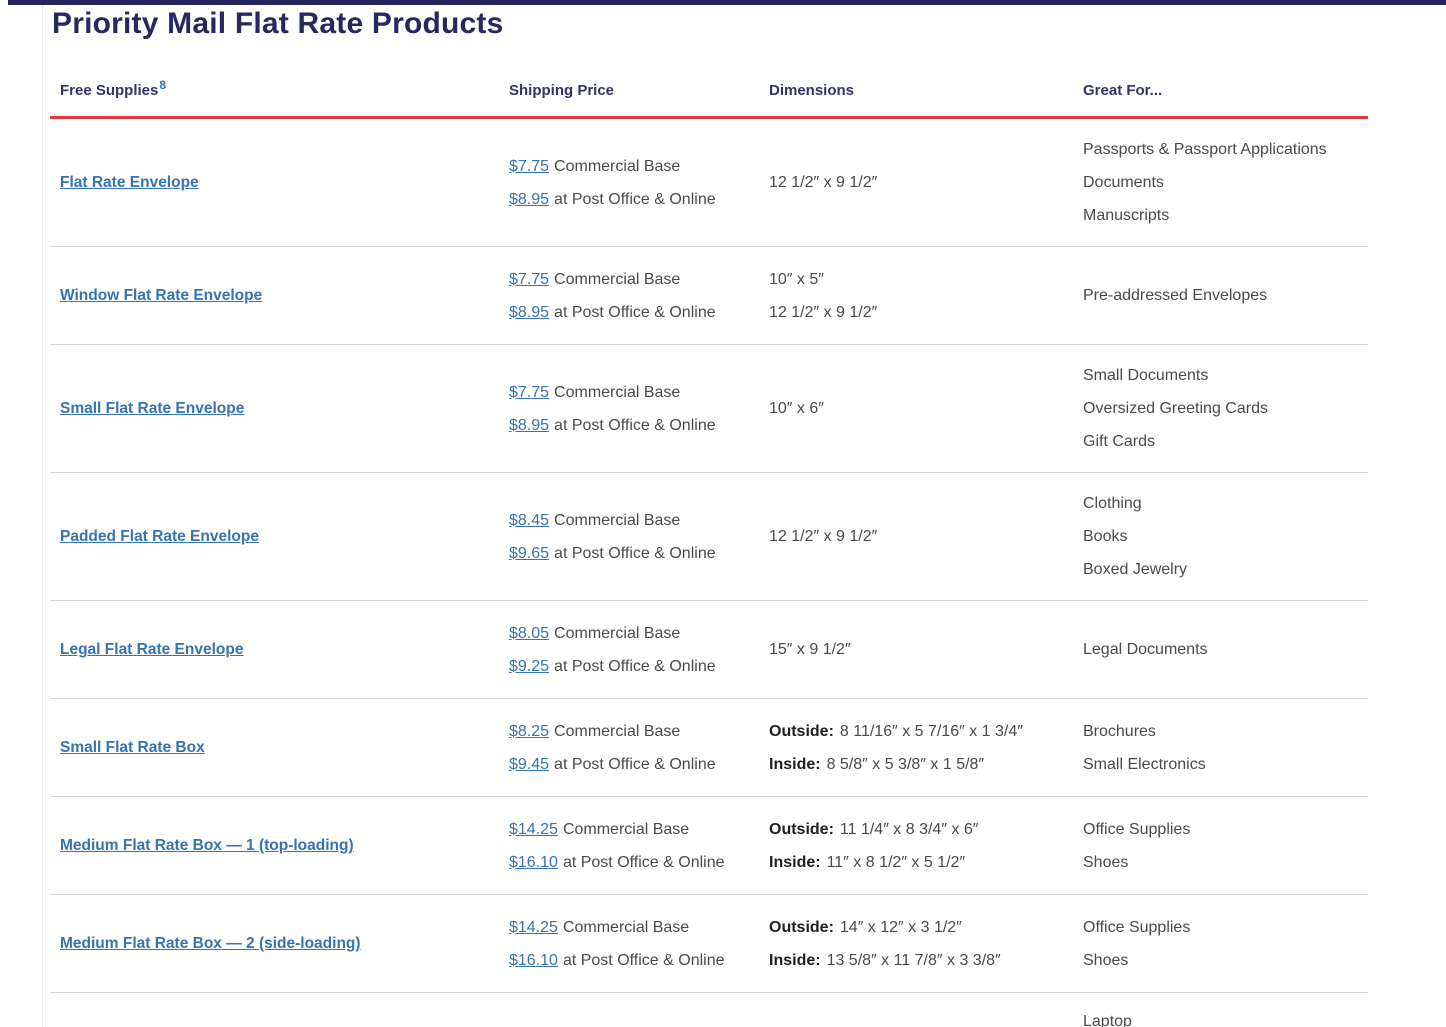 Image resolution: width=1446 pixels, height=1027 pixels. I want to click on great-for-item: Office Supplies, so click(1137, 927).